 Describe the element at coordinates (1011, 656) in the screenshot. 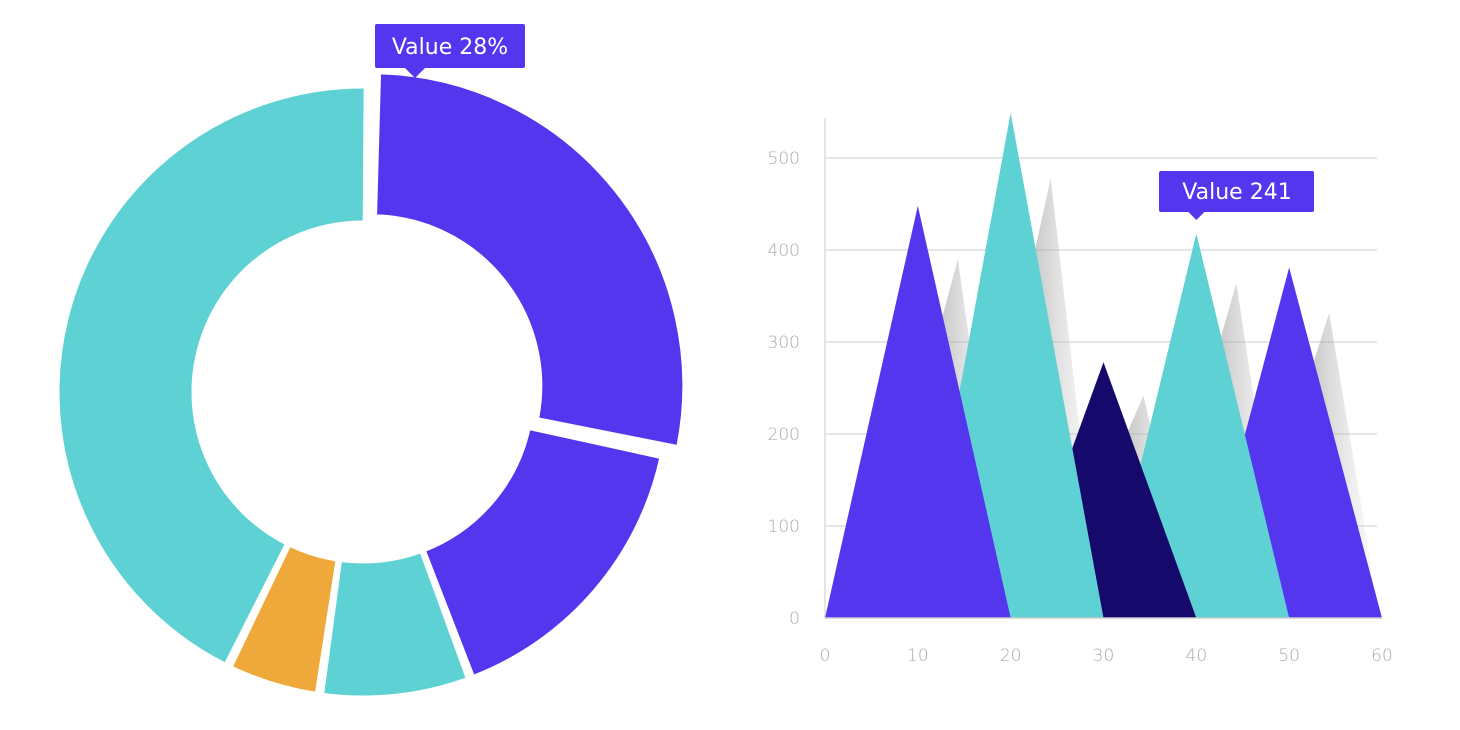

I see `x-tick-label: 20` at that location.